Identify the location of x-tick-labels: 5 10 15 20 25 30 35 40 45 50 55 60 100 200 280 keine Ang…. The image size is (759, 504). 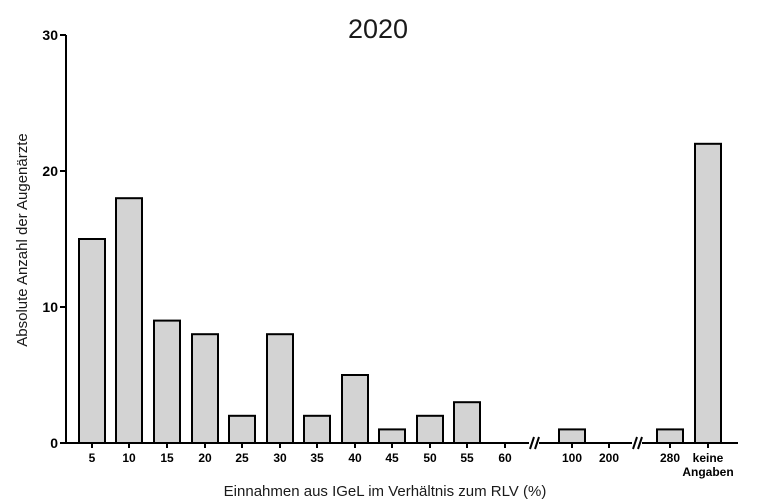
(411, 465).